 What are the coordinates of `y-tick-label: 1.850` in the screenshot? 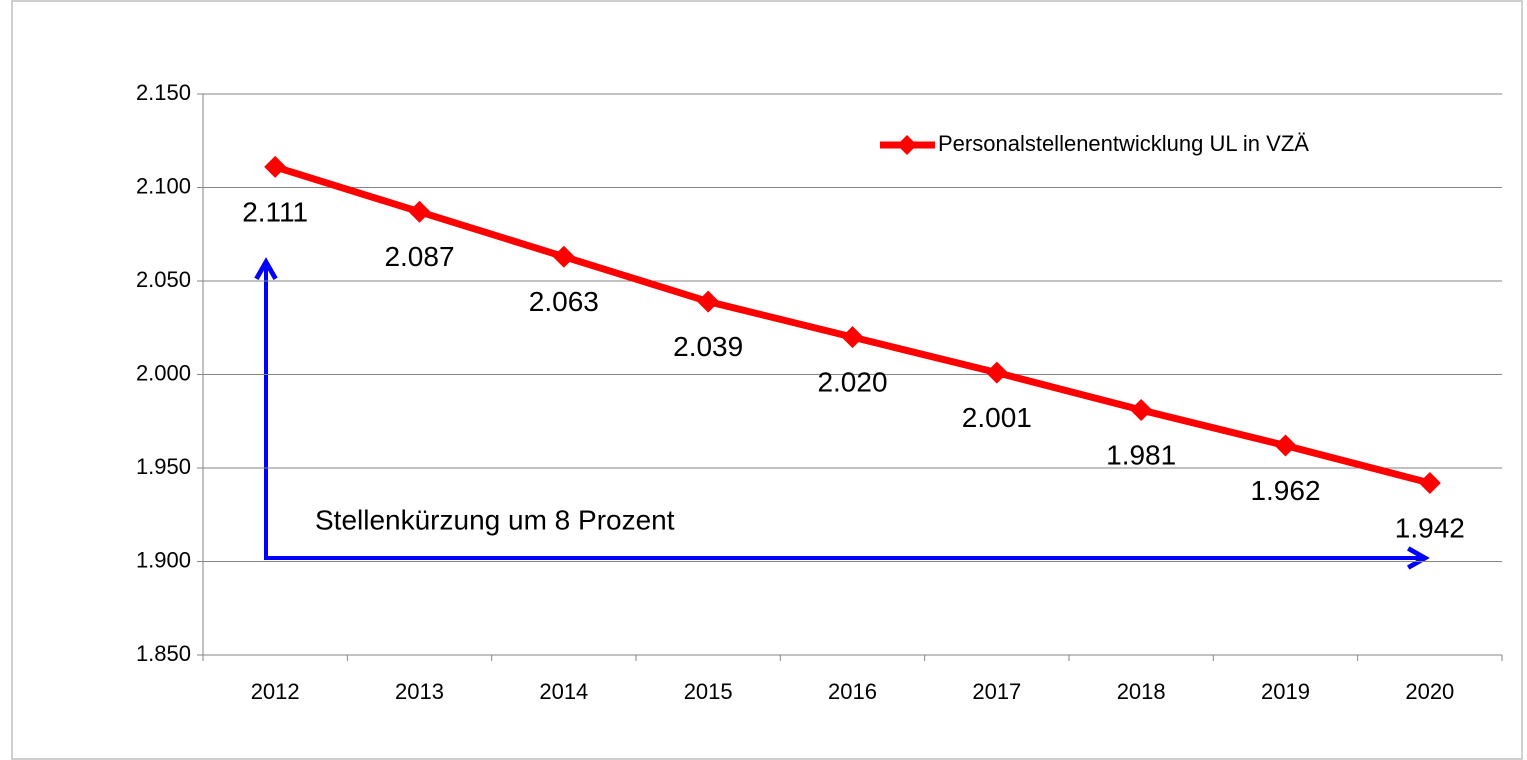 It's located at (163, 653).